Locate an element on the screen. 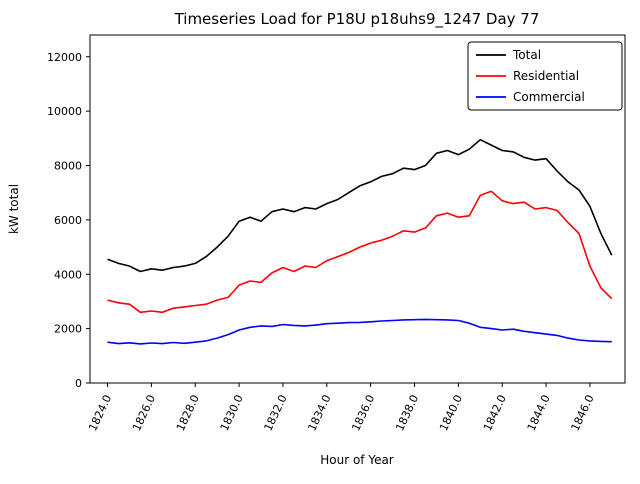 Image resolution: width=640 pixels, height=484 pixels. x-tick-label: 1826.0 is located at coordinates (144, 413).